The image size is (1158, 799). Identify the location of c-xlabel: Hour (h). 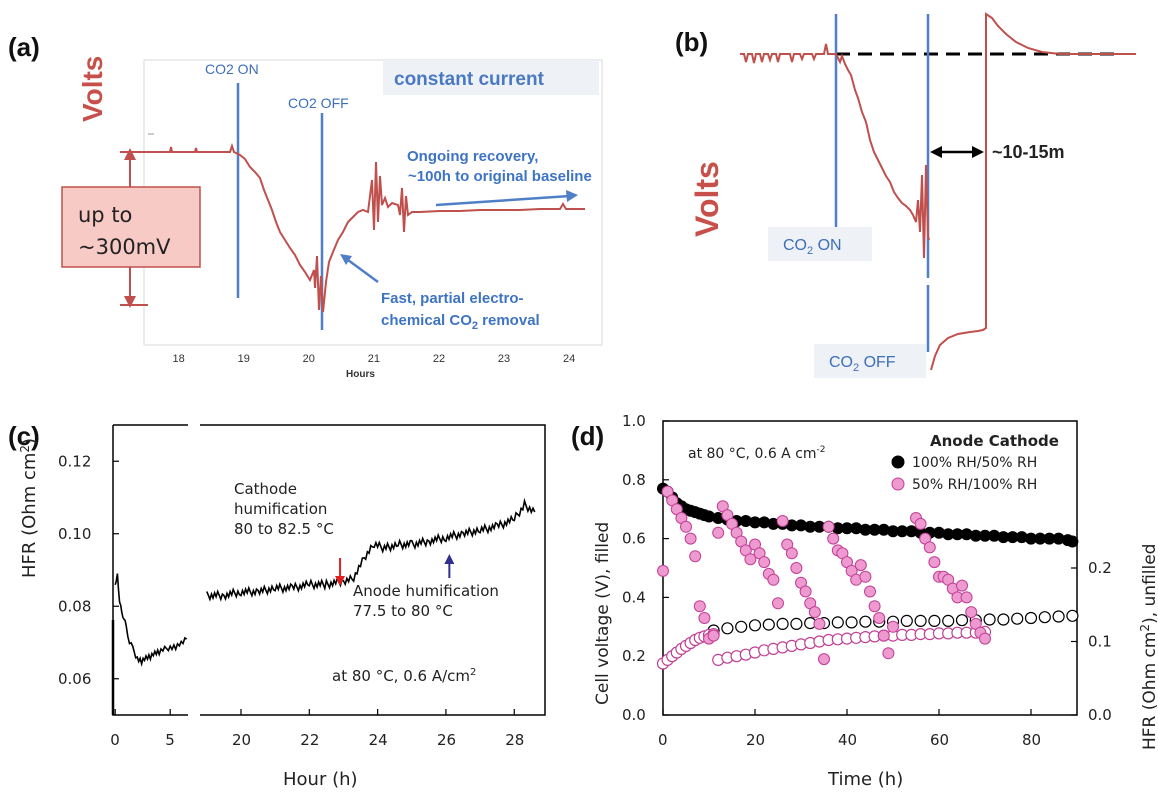
(320, 779).